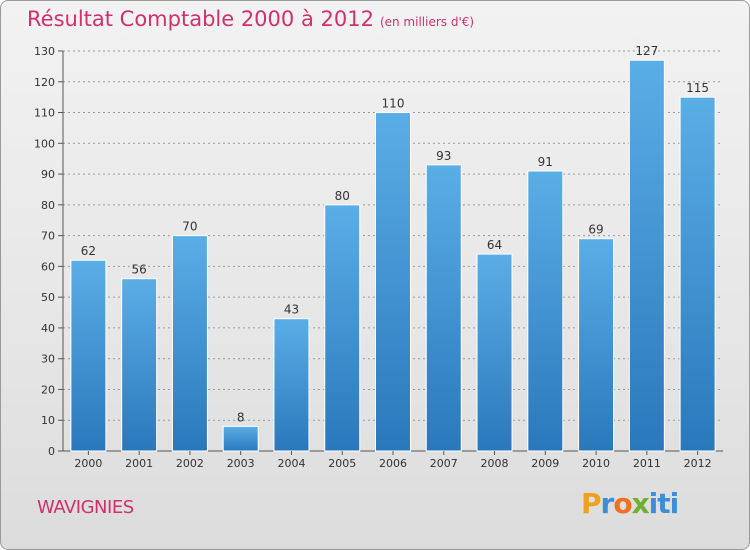  What do you see at coordinates (241, 417) in the screenshot?
I see `value-label-2003: 8` at bounding box center [241, 417].